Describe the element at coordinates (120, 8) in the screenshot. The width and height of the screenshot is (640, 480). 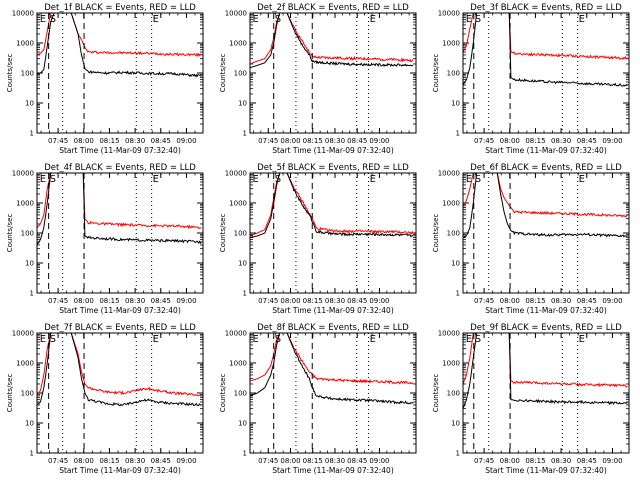
I see `chart-title: Det_1f BLACK = Events, RED = LLD` at that location.